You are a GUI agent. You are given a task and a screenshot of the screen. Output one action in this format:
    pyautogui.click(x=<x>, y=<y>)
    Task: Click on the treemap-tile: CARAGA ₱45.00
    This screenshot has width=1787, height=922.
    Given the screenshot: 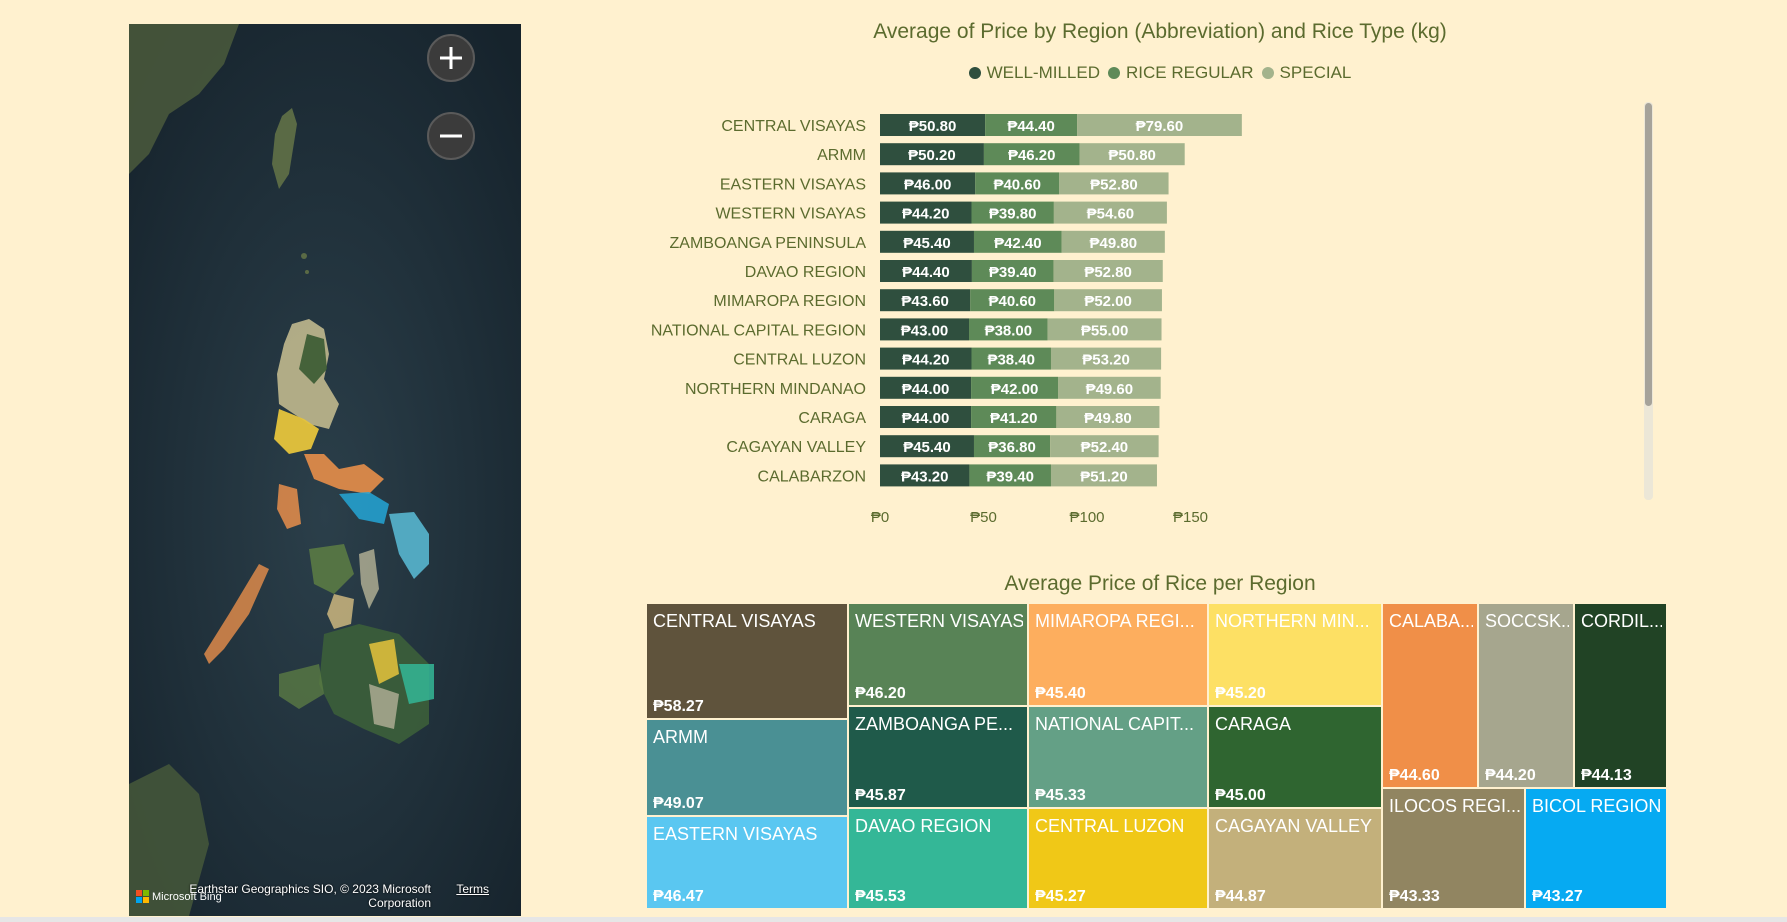 What is the action you would take?
    pyautogui.click(x=1296, y=758)
    